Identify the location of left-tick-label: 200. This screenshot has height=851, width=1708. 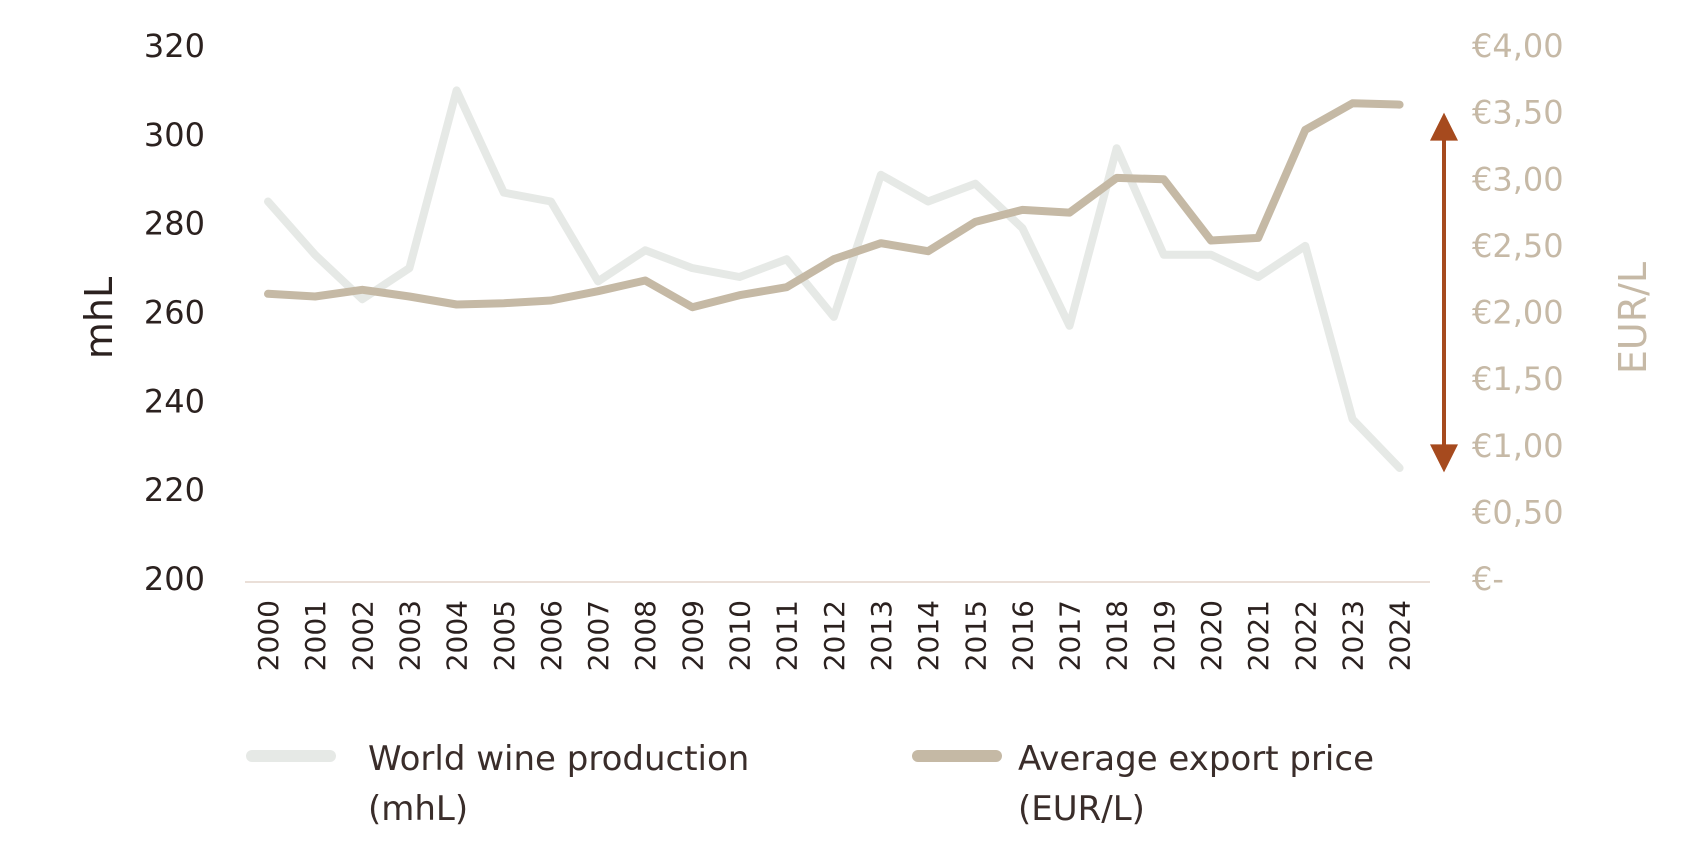
(174, 579).